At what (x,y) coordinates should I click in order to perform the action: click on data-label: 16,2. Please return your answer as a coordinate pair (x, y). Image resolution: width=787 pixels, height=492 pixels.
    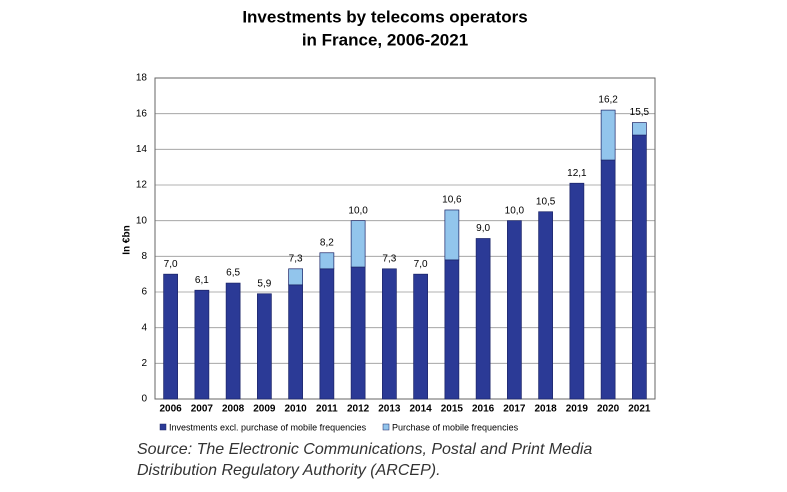
    Looking at the image, I should click on (608, 100).